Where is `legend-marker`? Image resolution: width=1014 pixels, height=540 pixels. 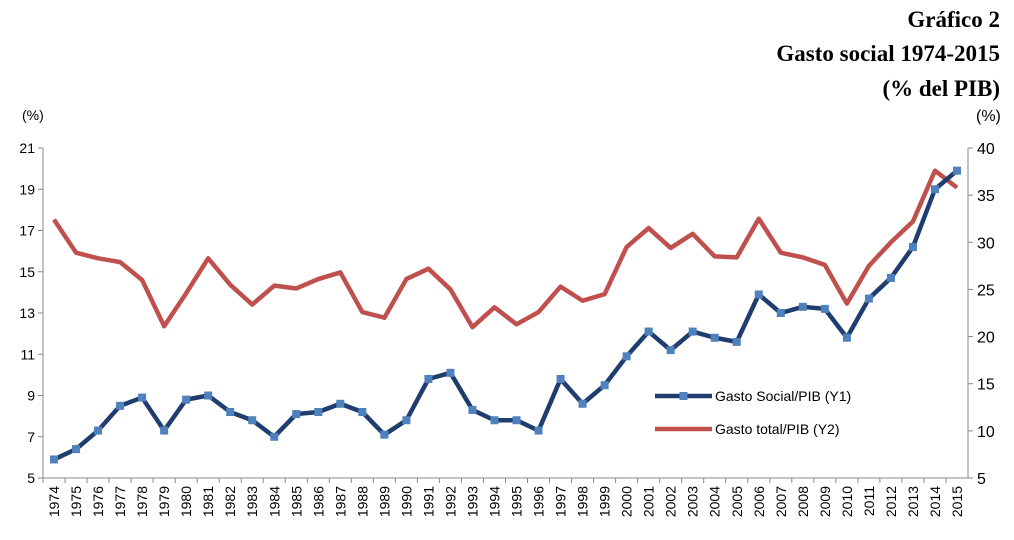 legend-marker is located at coordinates (683, 396).